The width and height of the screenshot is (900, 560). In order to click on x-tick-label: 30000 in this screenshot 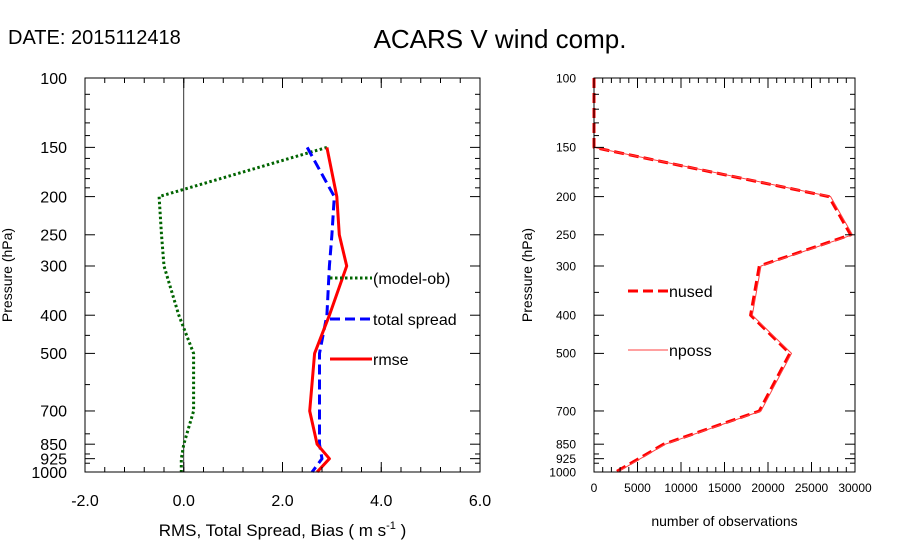, I will do `click(855, 488)`.